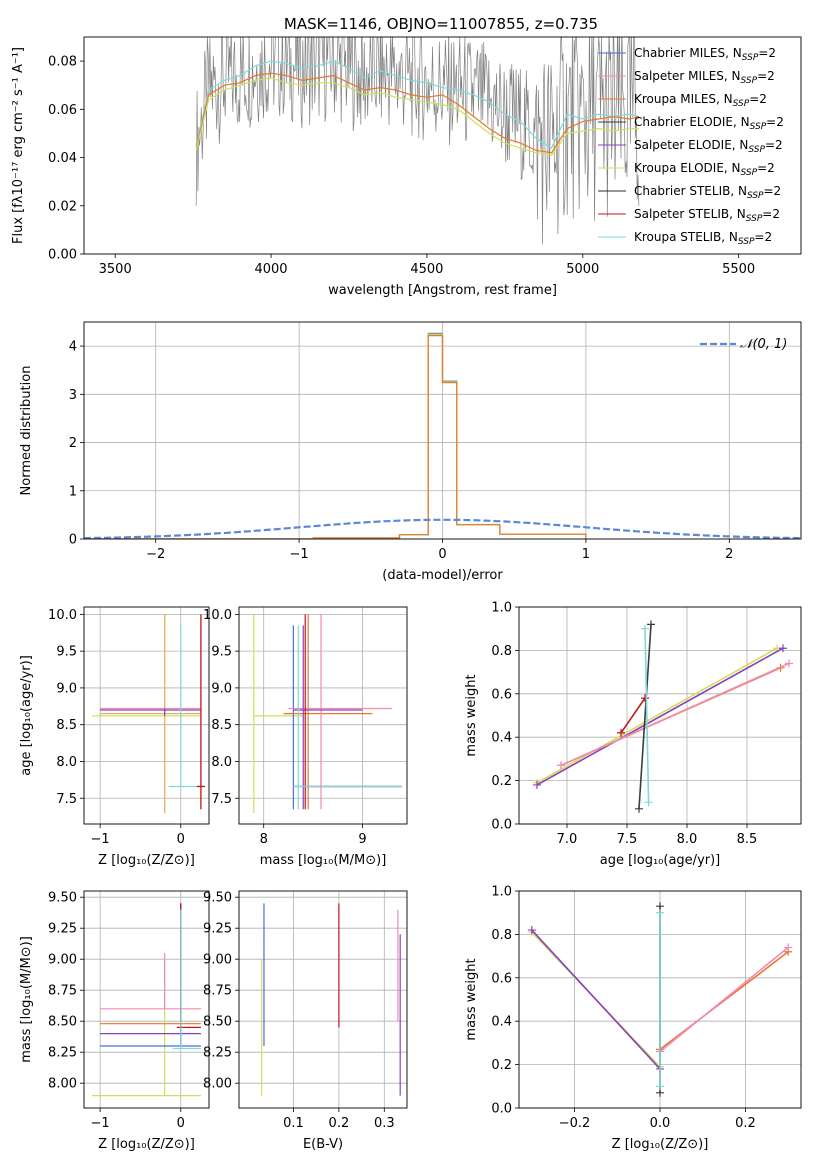 Image resolution: width=819 pixels, height=1174 pixels. I want to click on y-axis-label: mass weight, so click(471, 715).